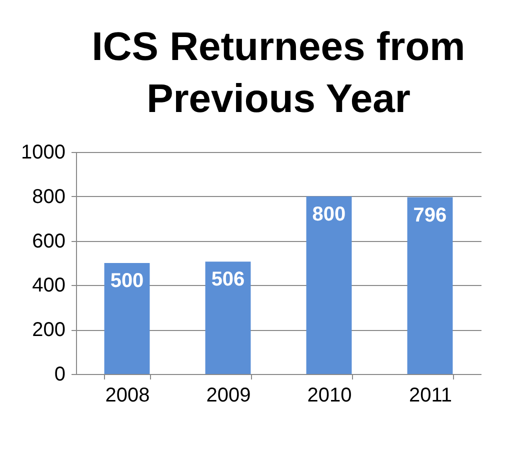  I want to click on data-label: 506, so click(228, 279).